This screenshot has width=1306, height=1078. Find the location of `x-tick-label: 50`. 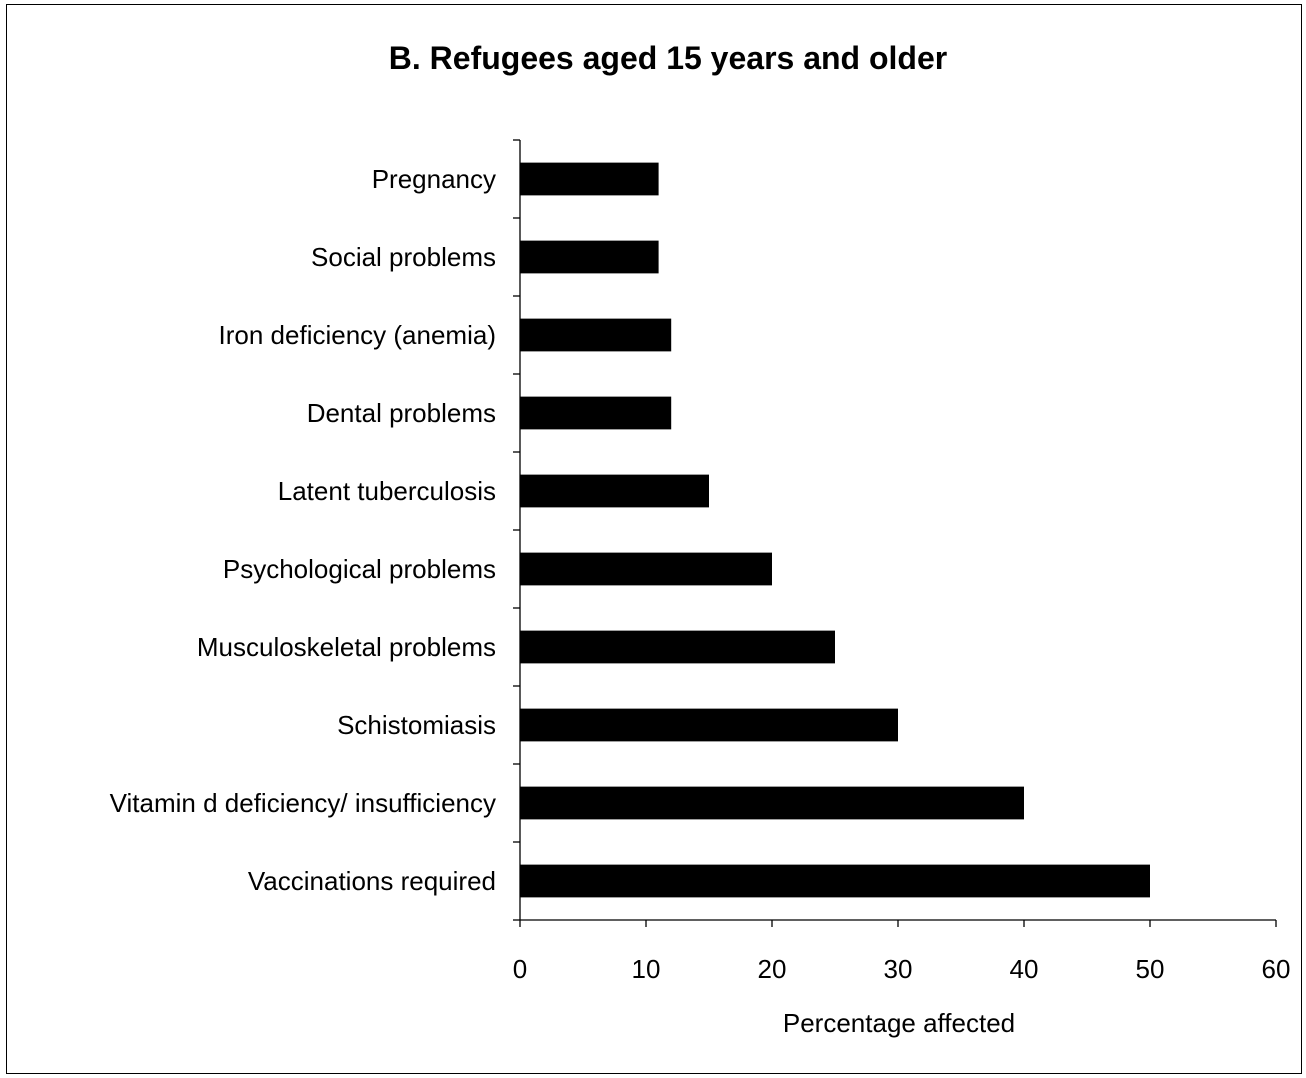

x-tick-label: 50 is located at coordinates (1150, 969).